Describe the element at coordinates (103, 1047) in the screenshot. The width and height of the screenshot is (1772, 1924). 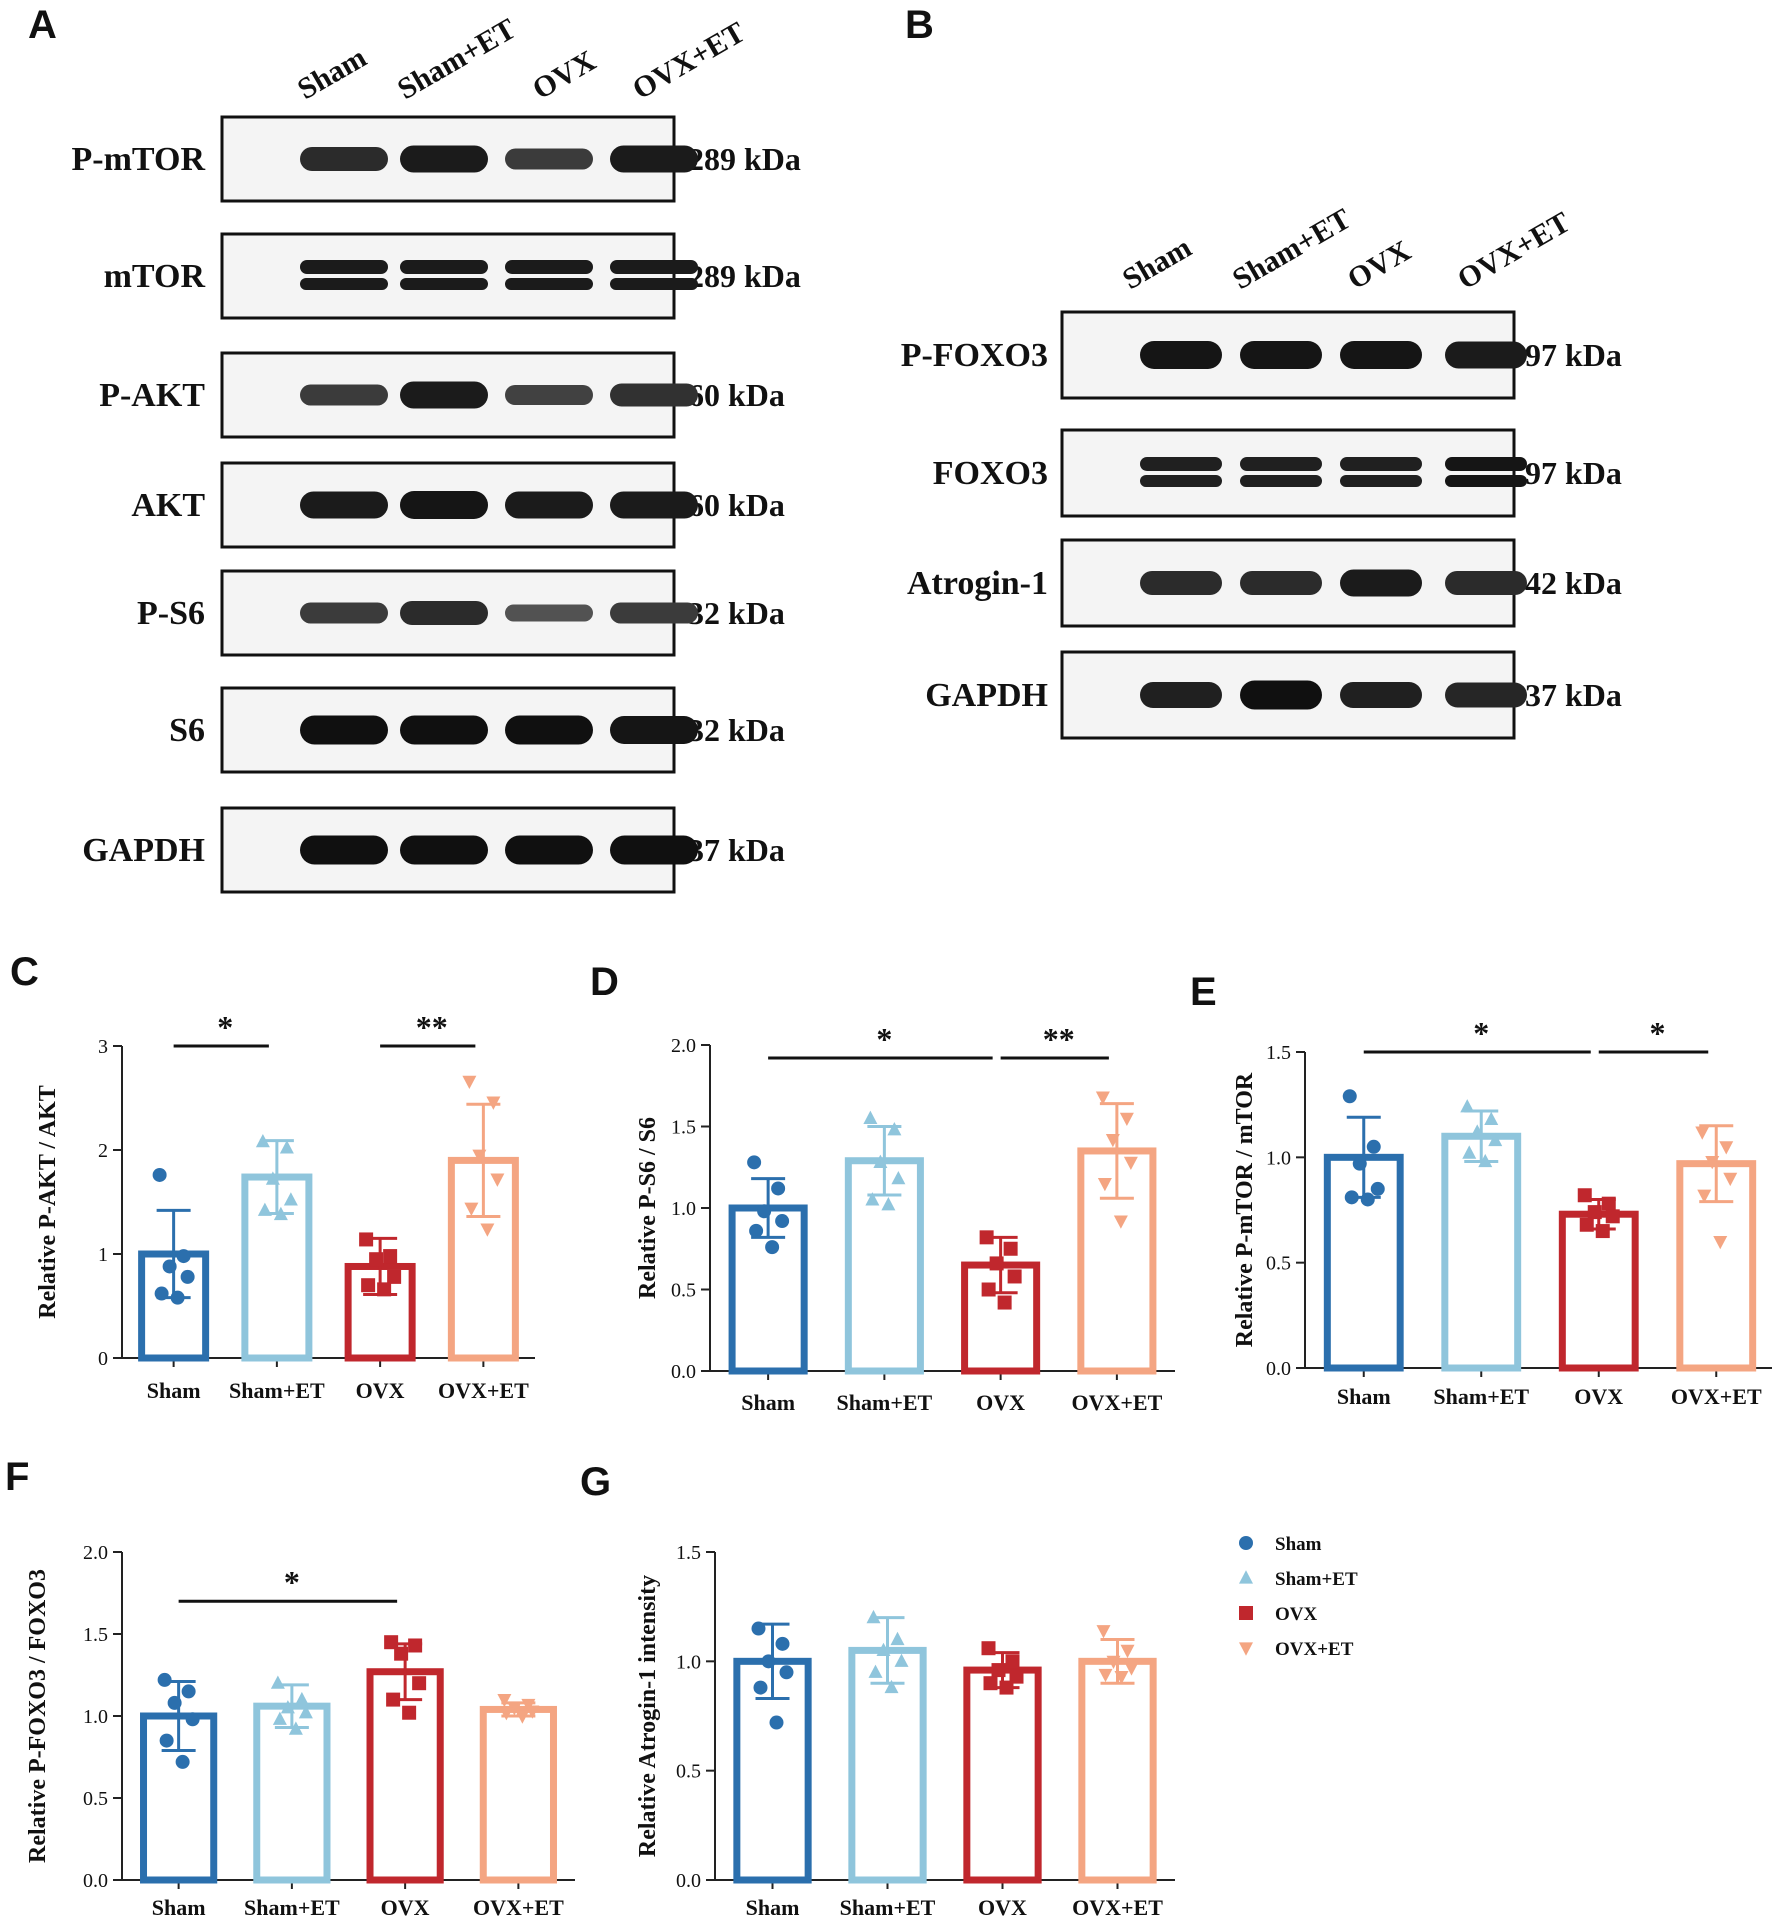
I see `y-tick-label: 3` at that location.